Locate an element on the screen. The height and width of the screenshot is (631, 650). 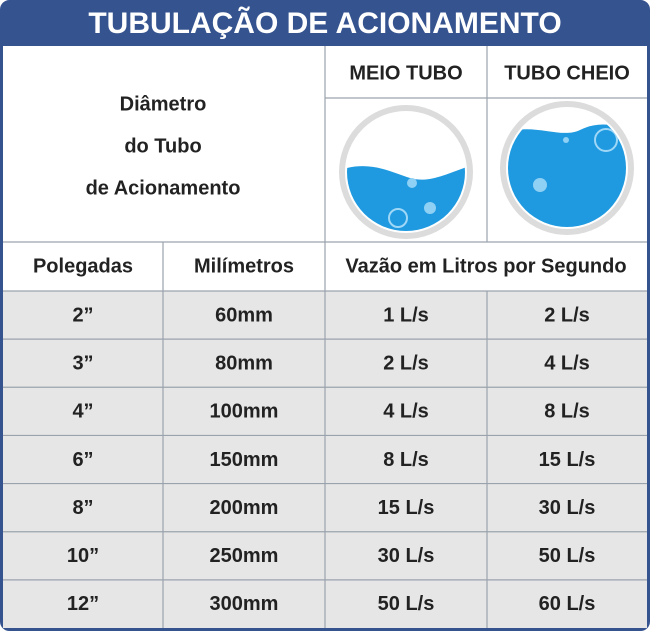
cell: 10” is located at coordinates (83, 556).